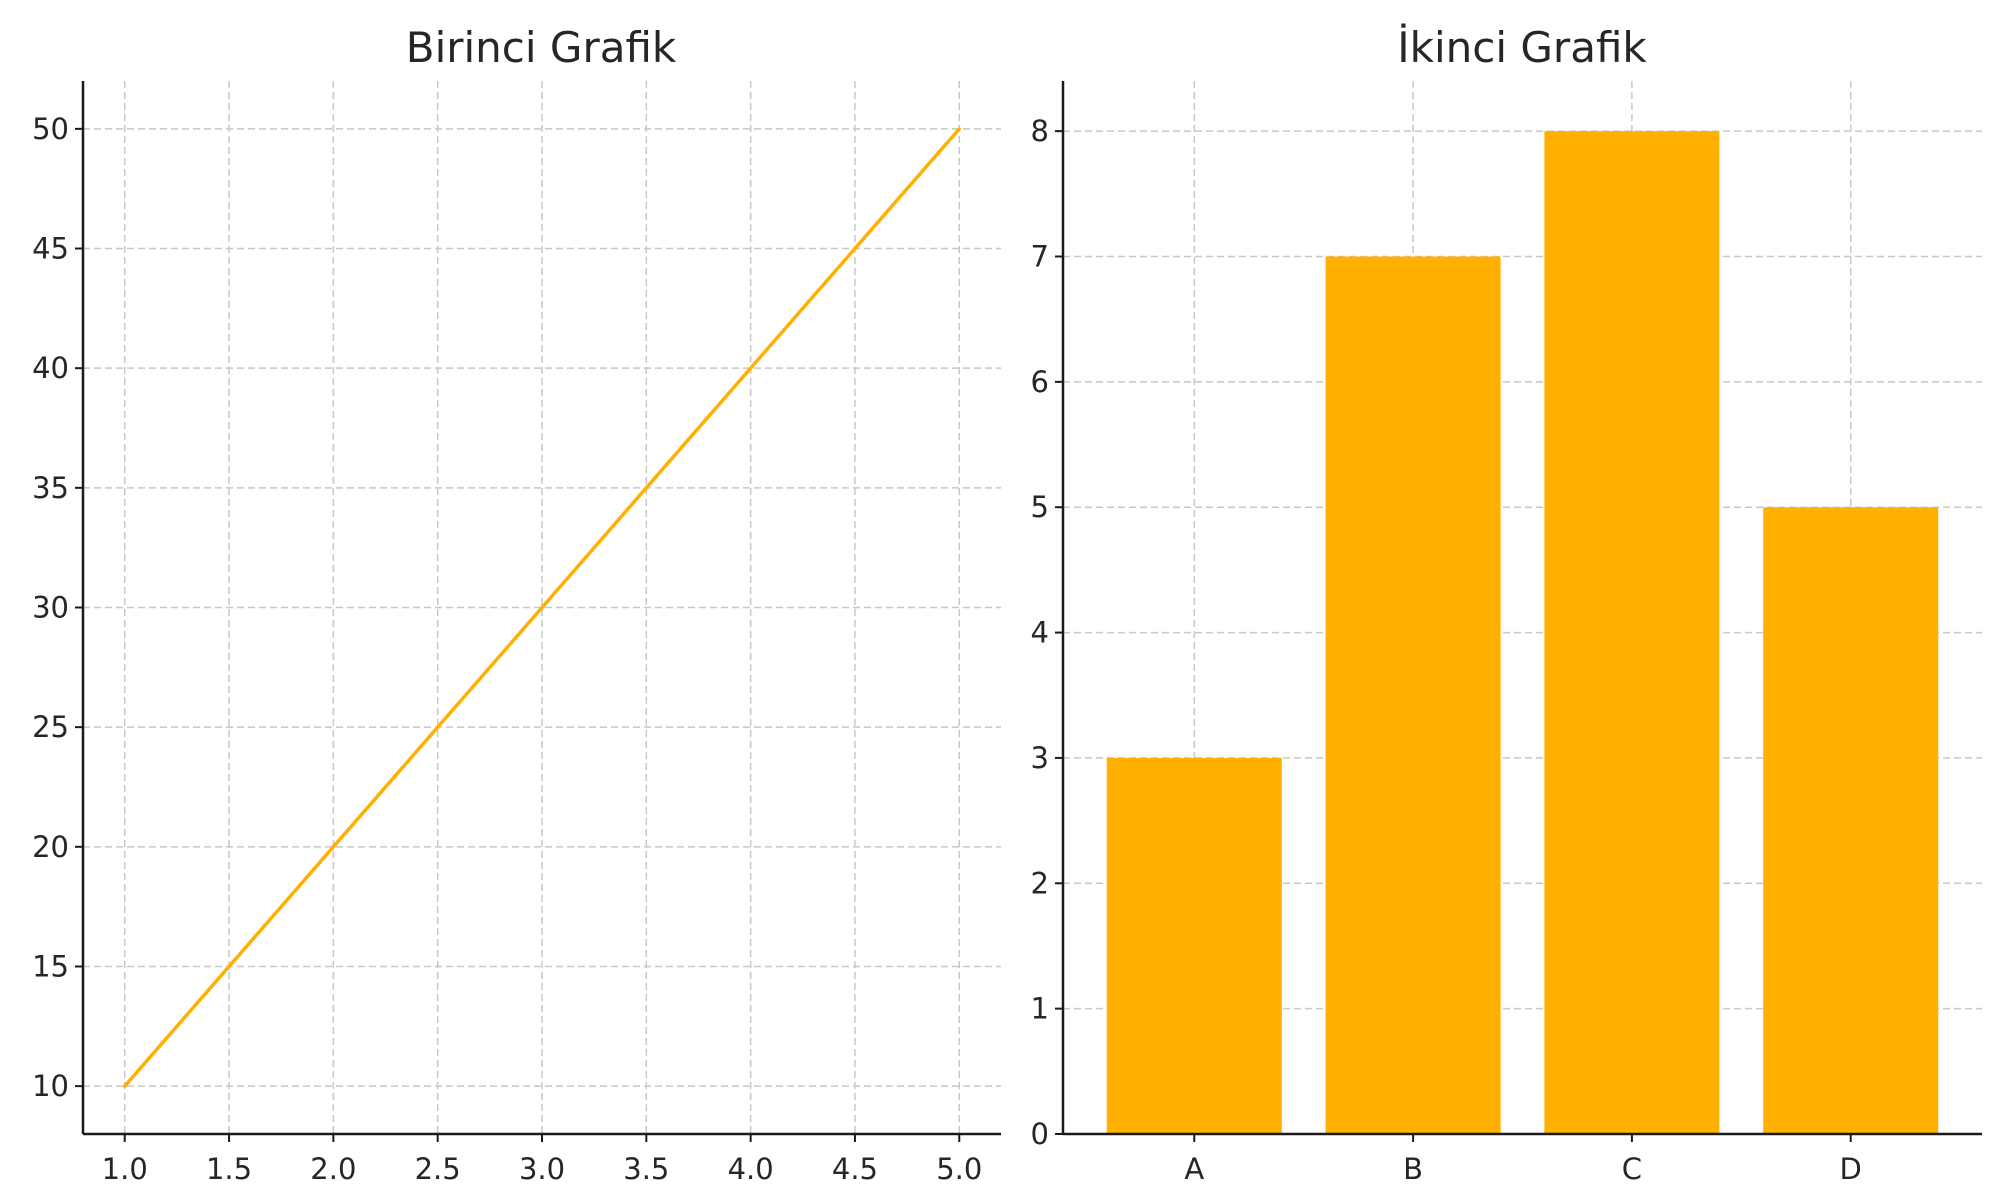 The height and width of the screenshot is (1200, 2000). Describe the element at coordinates (1040, 633) in the screenshot. I see `y-tick-label: 4` at that location.